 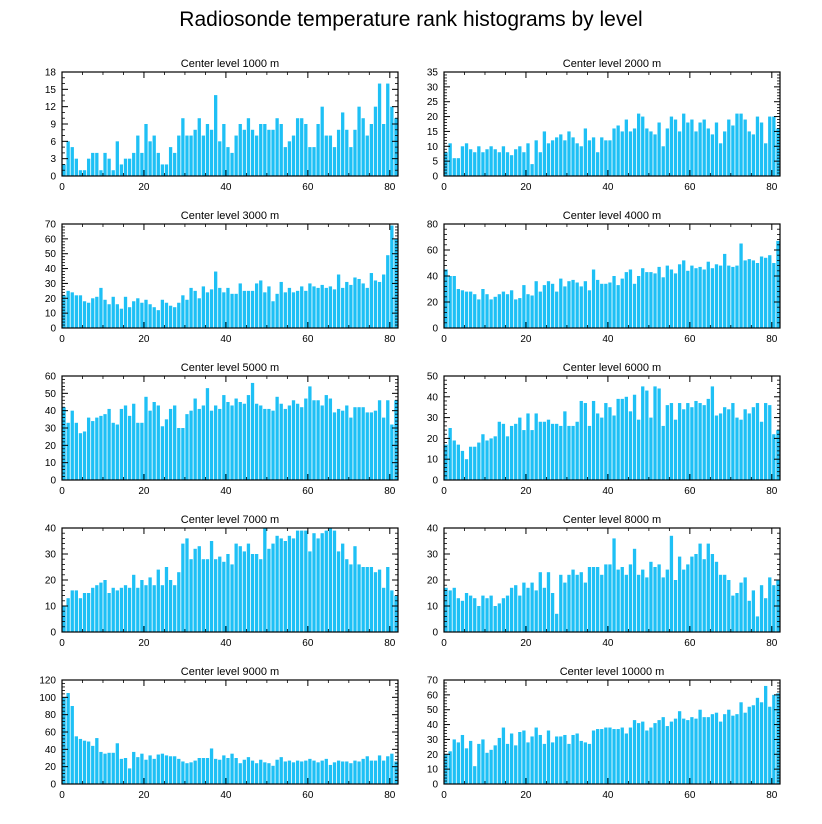 What do you see at coordinates (433, 555) in the screenshot?
I see `y-tick-label: 30` at bounding box center [433, 555].